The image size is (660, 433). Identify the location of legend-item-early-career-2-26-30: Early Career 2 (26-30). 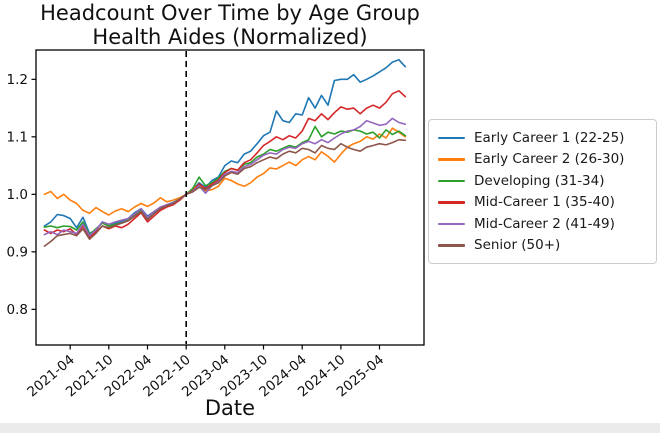
(543, 160).